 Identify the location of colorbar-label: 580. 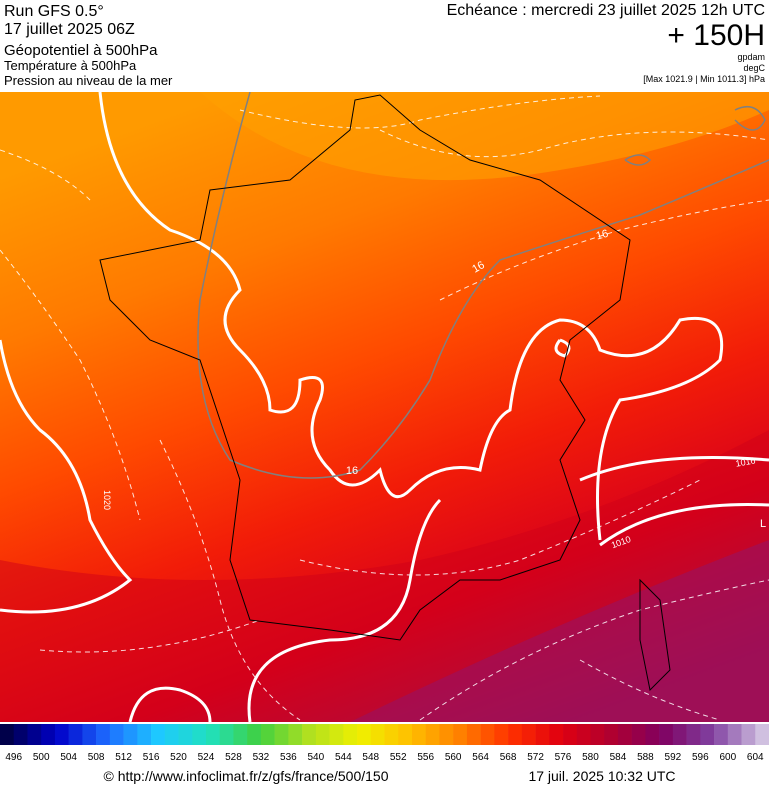
(590, 757).